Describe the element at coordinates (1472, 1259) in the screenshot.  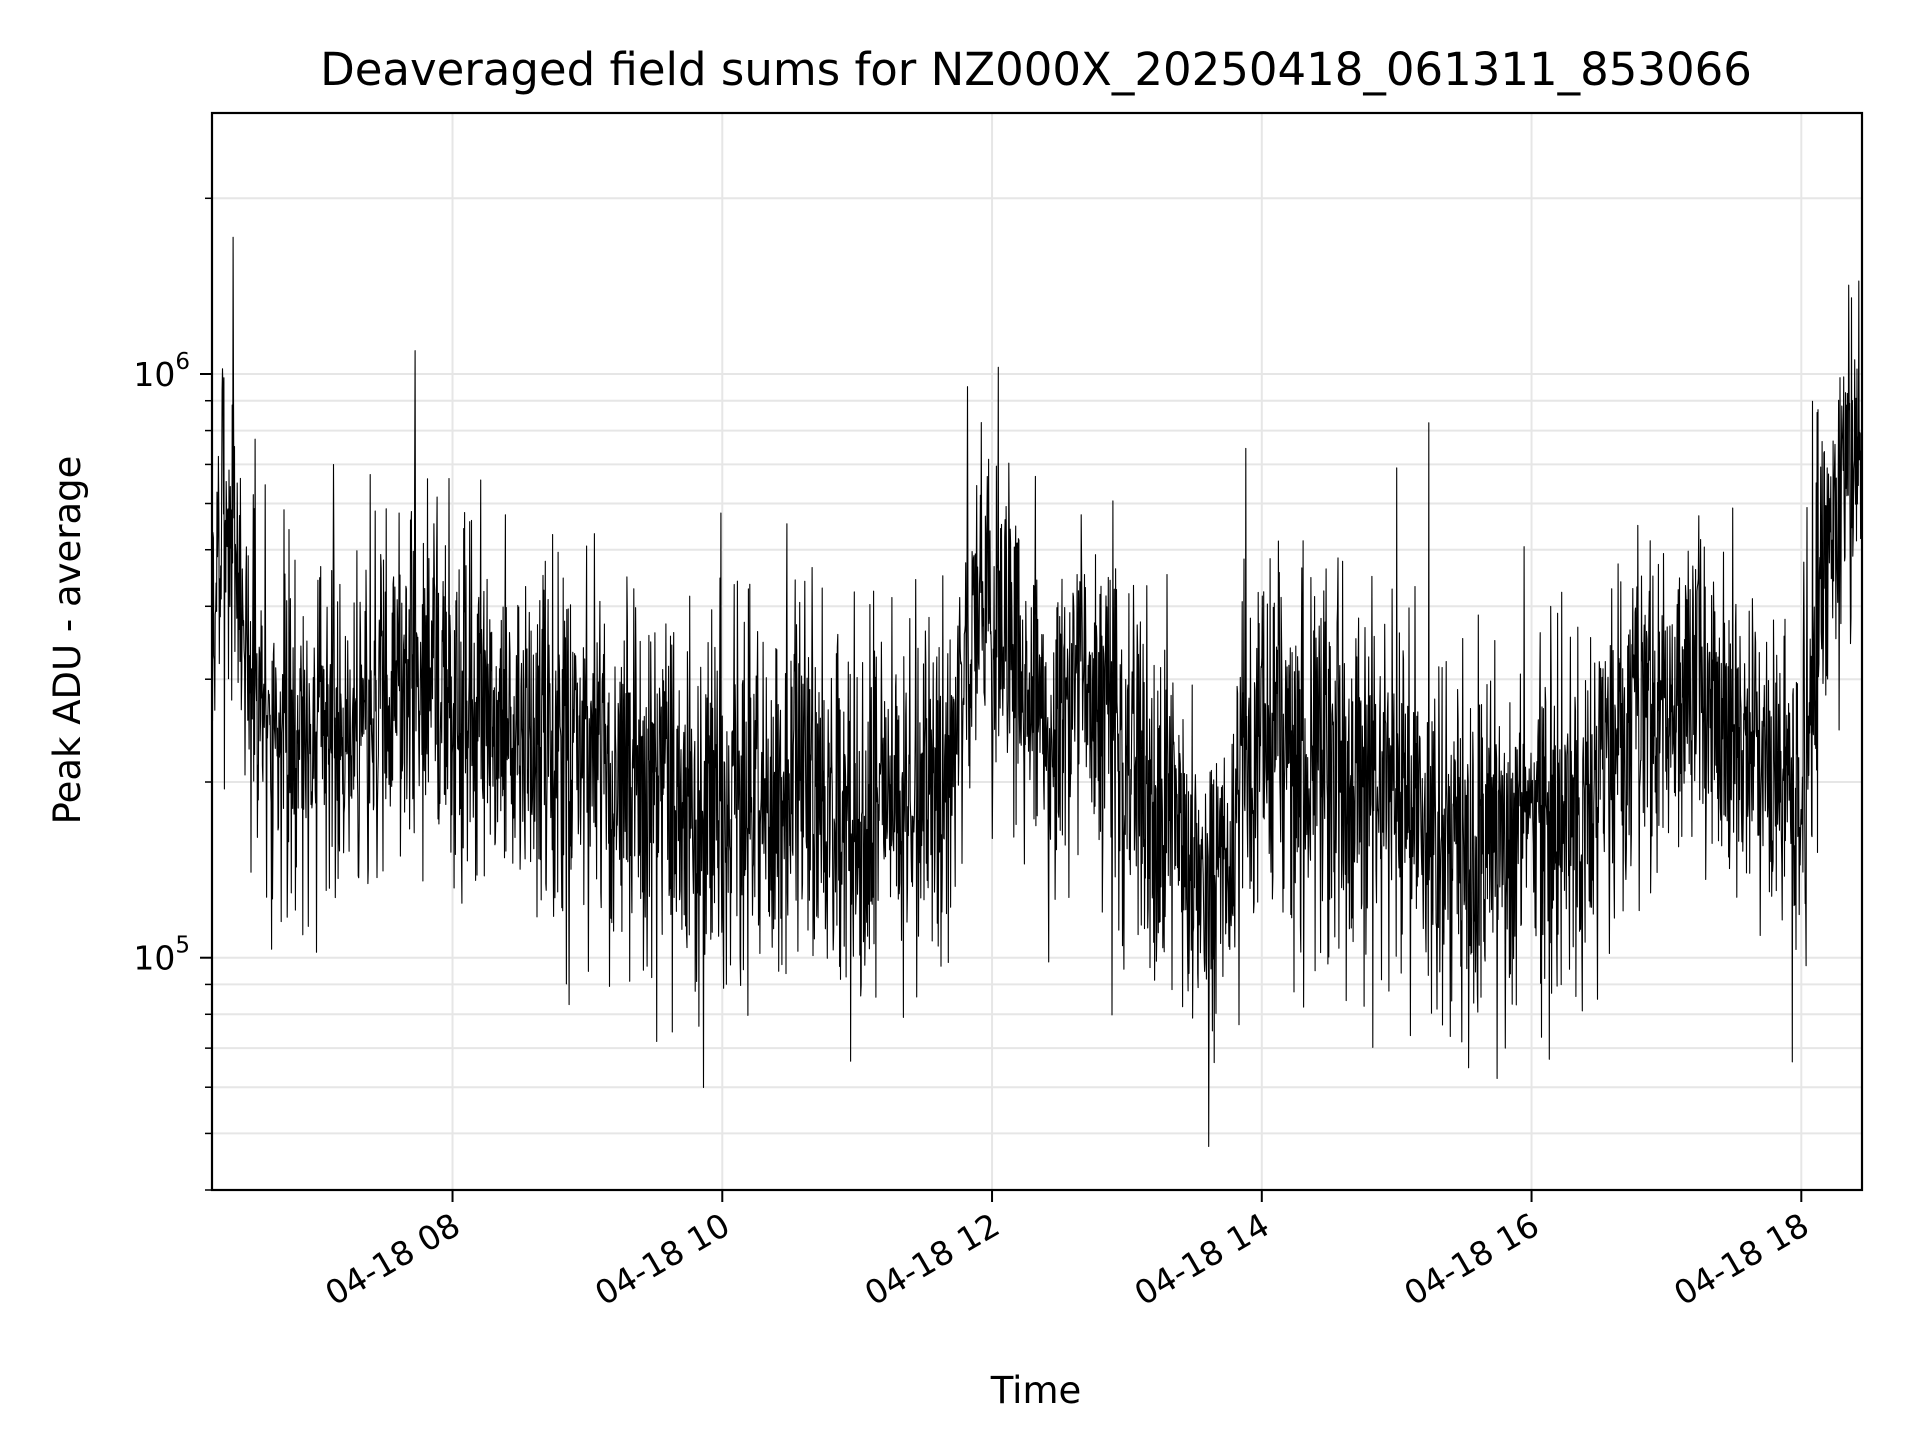
I see `x-tick-label: 04-18 16` at that location.